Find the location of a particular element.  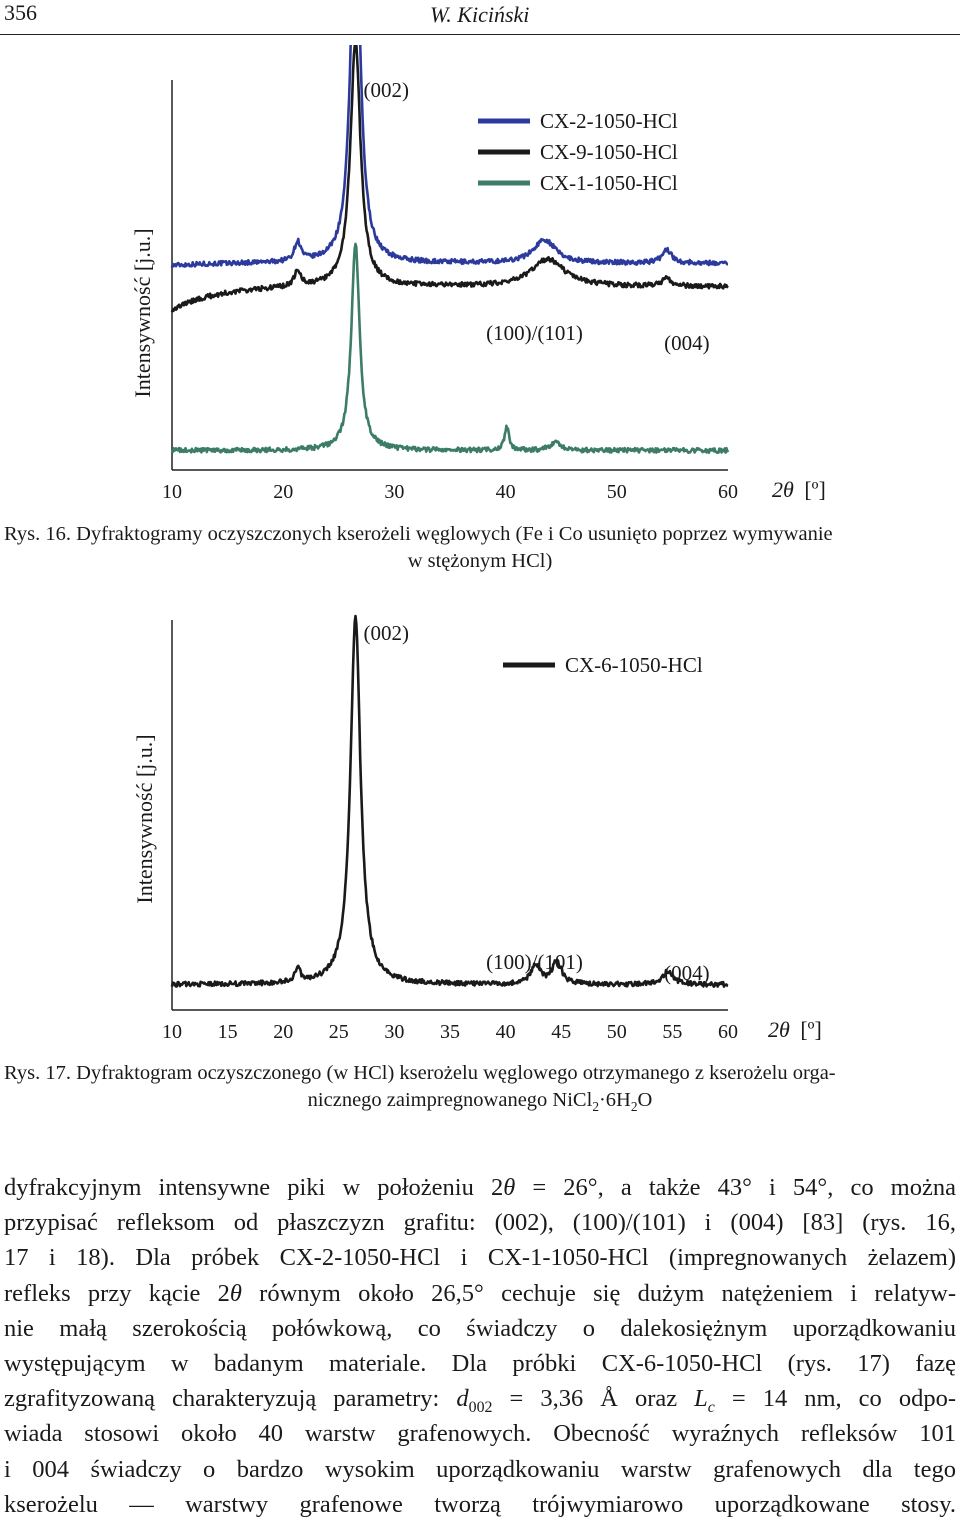

legend-label: CX-1-1050-HCl is located at coordinates (609, 183).